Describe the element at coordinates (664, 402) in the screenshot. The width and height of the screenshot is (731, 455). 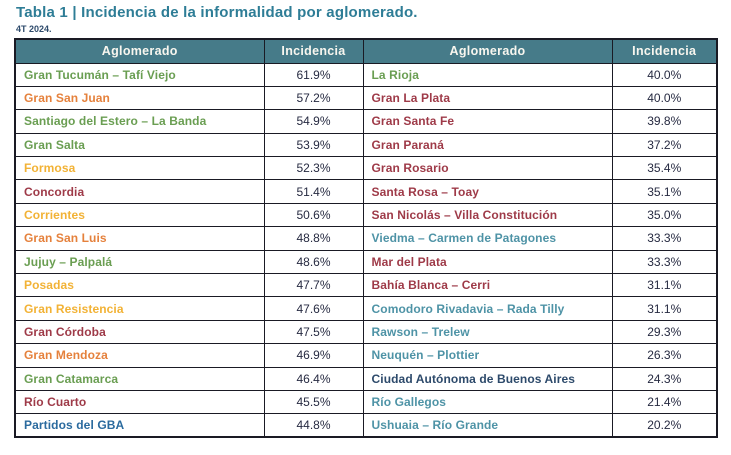
I see `incidencia-cell-right: 21.4%` at that location.